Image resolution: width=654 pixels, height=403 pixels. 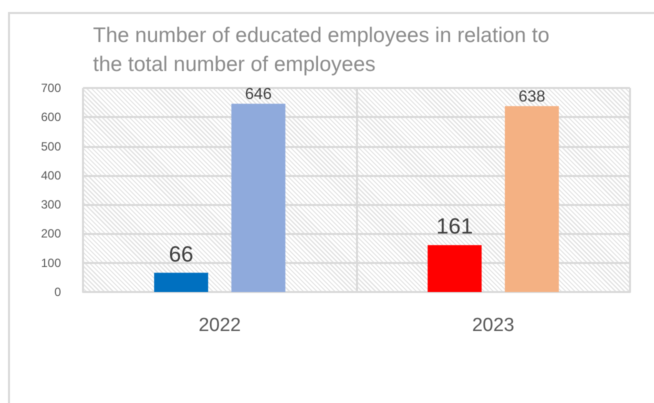 I want to click on y-tick-label: 0, so click(x=58, y=292).